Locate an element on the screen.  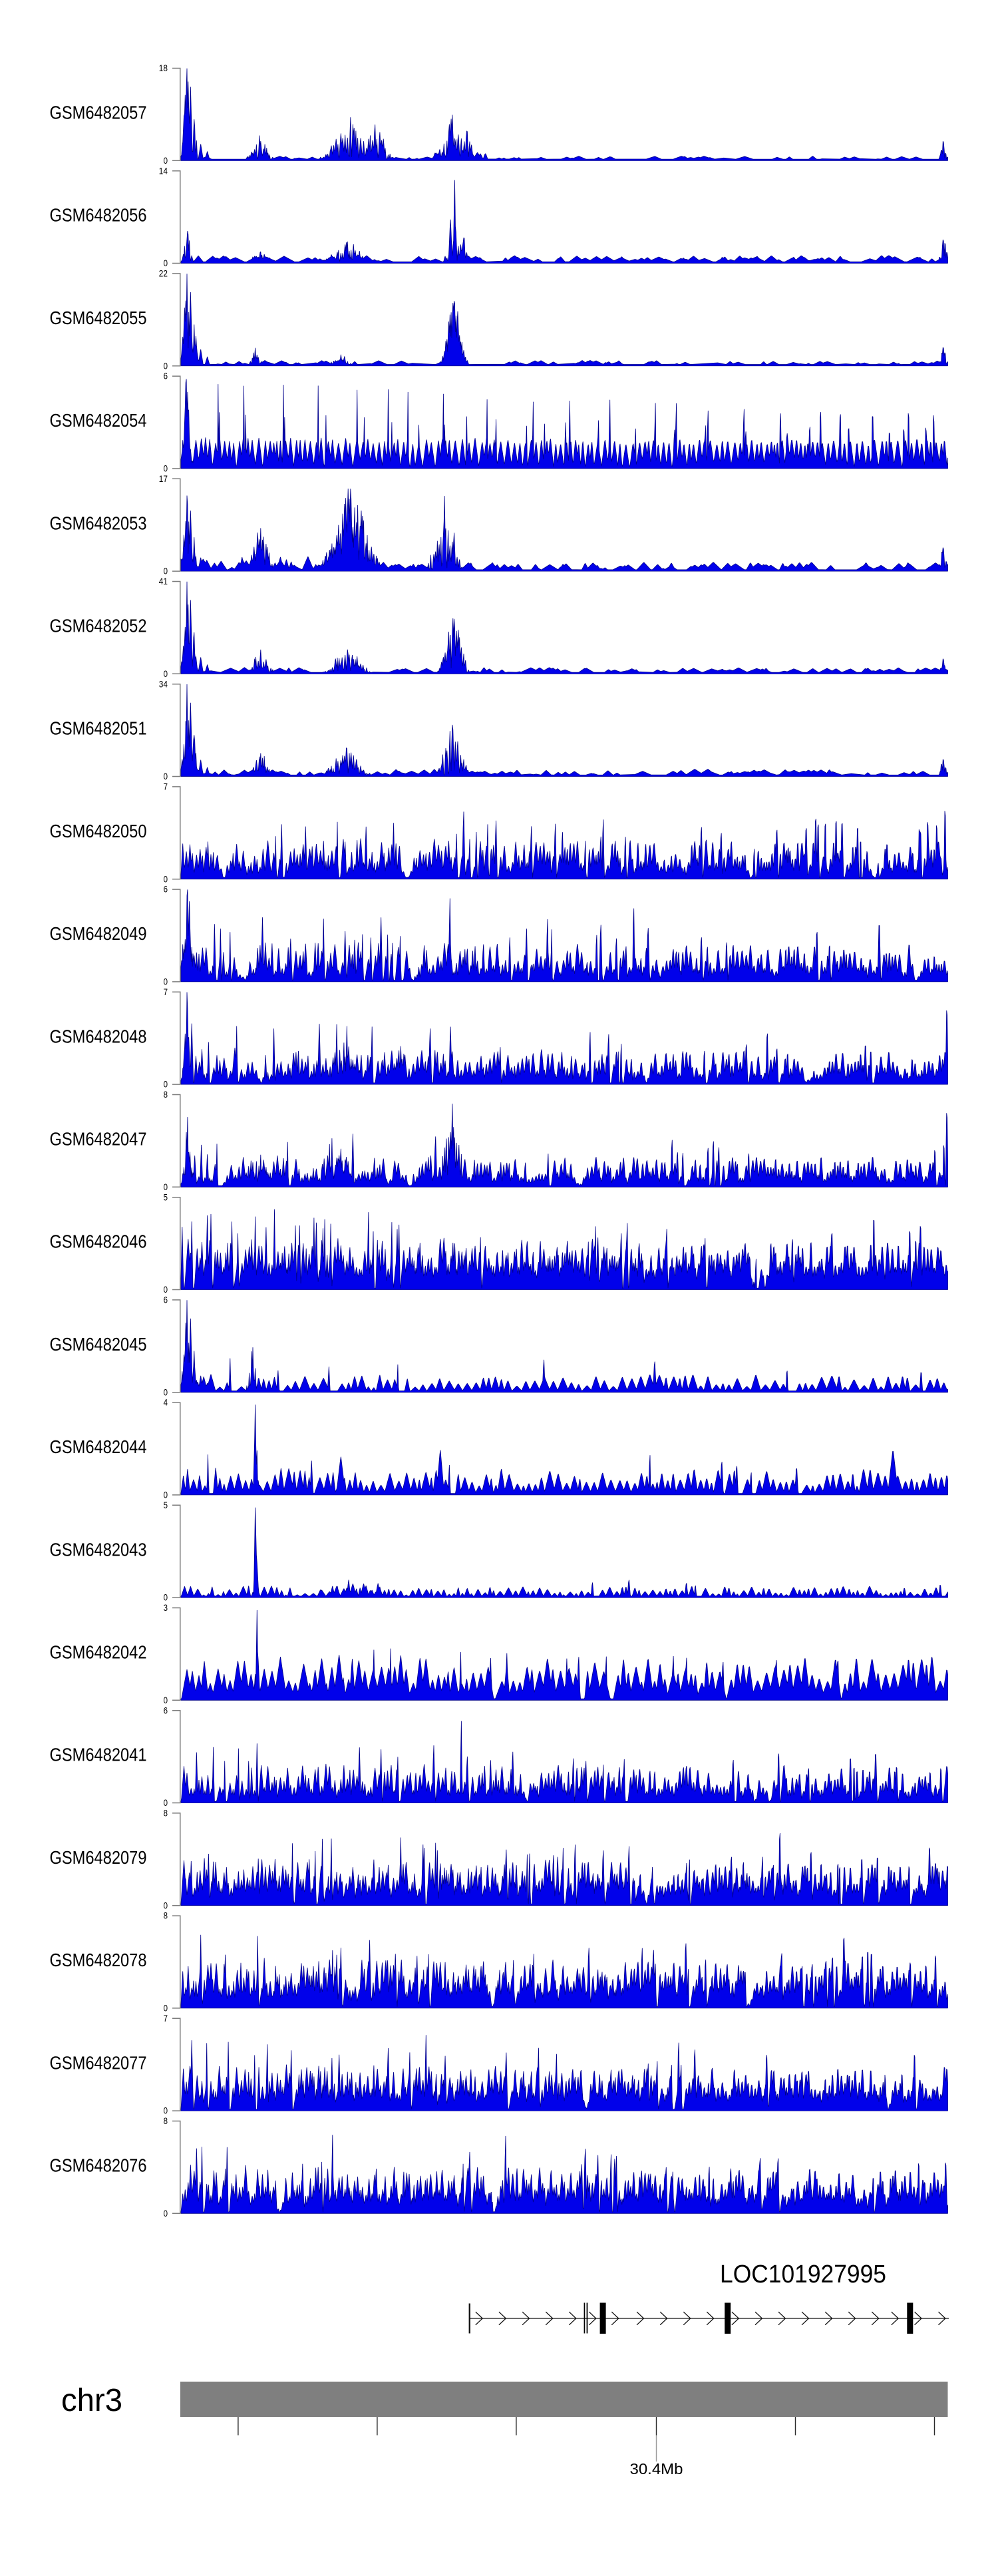
svg-text: GSM6482050 is located at coordinates (98, 831).